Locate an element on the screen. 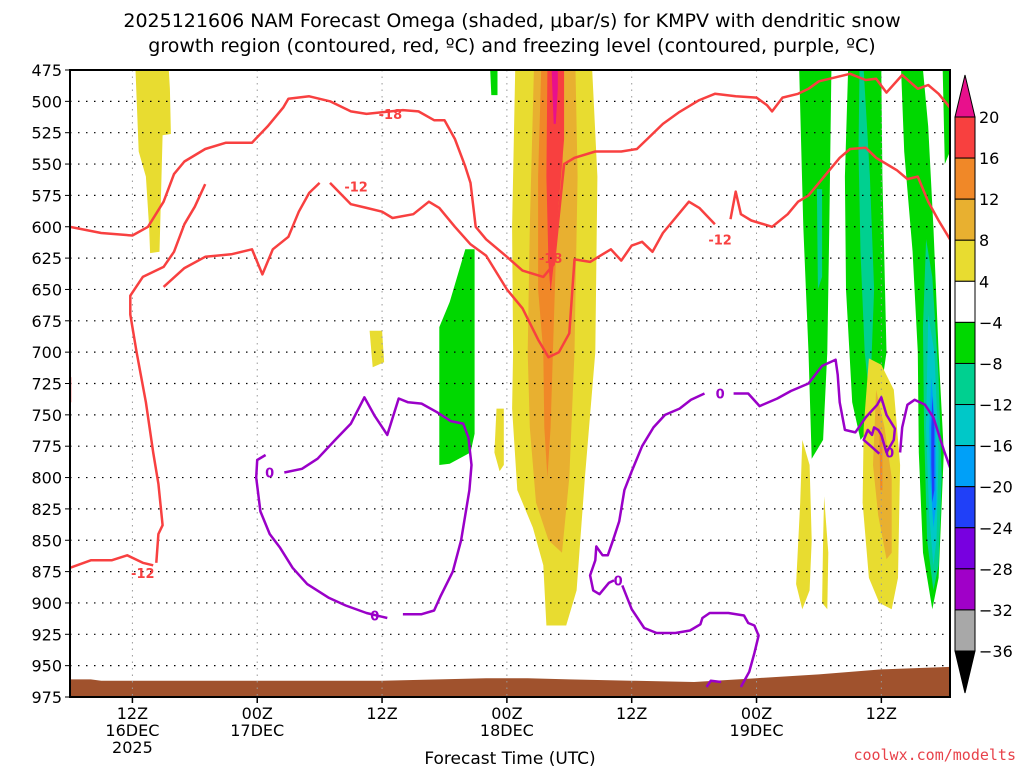 This screenshot has height=768, width=1024. y-tick-label: 925 is located at coordinates (46, 634).